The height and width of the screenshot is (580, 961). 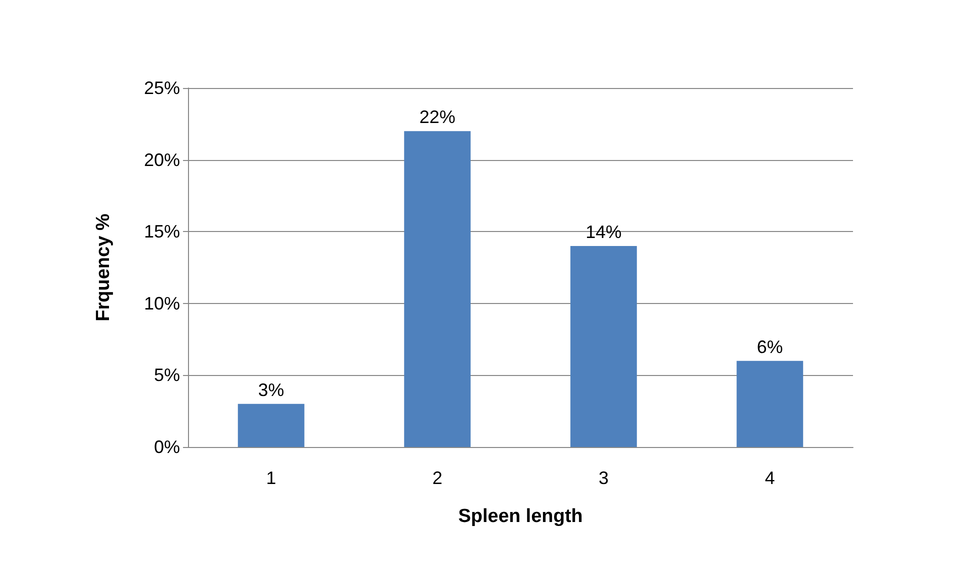 I want to click on y-axis-title: Frquency %, so click(x=103, y=268).